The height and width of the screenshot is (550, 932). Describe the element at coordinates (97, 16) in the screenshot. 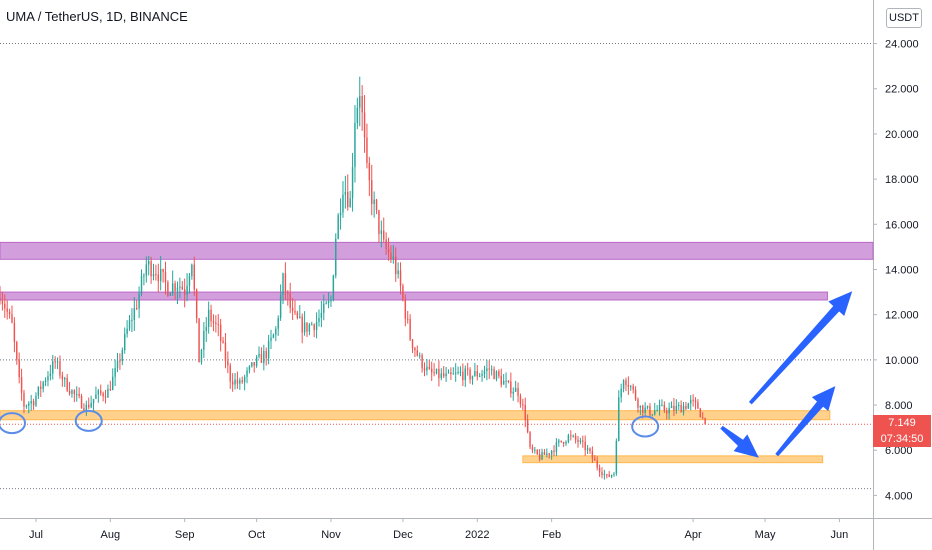

I see `chart-title: UMA / TetherUS, 1D, BINANCE` at that location.